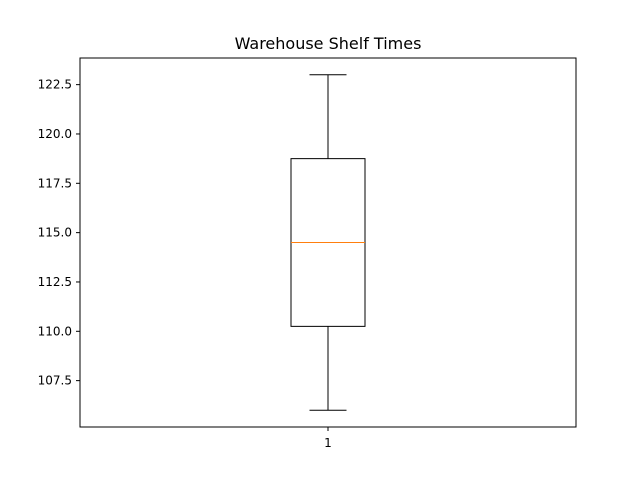  What do you see at coordinates (55, 331) in the screenshot?
I see `y-tick-label: 110.0` at bounding box center [55, 331].